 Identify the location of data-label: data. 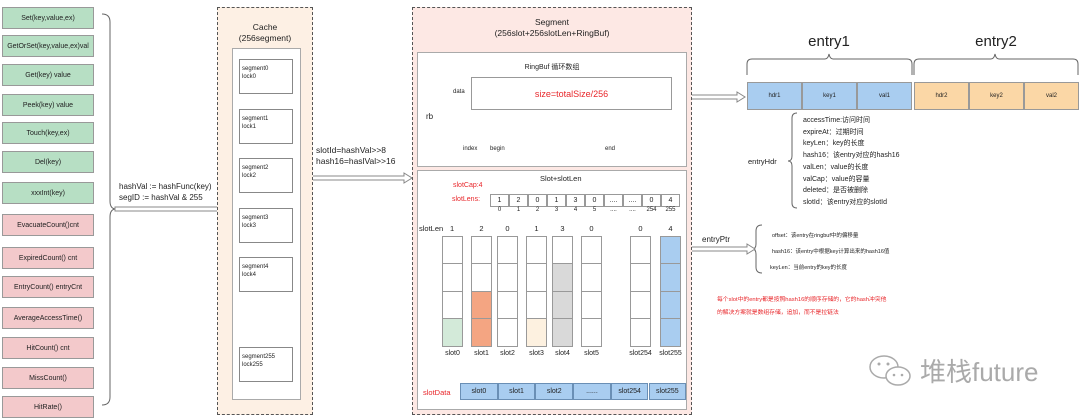
(459, 92).